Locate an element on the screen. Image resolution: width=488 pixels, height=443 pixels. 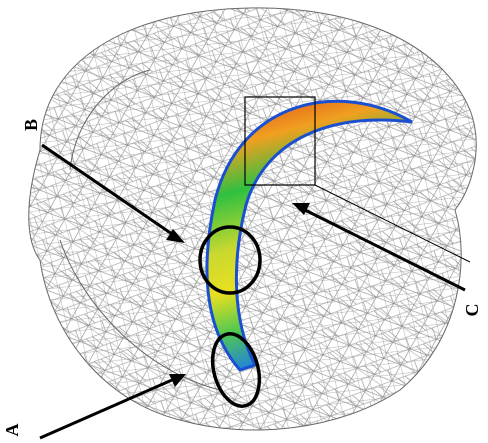
region-a-circle is located at coordinates (236, 370).